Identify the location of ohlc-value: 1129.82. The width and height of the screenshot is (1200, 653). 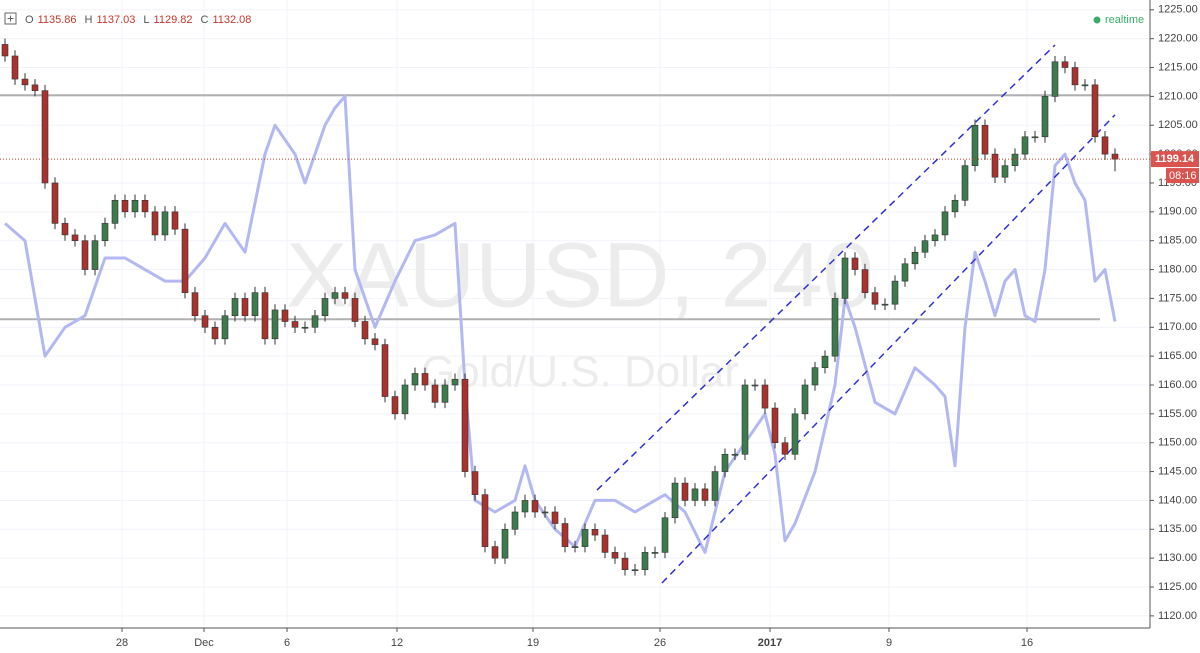
(173, 20).